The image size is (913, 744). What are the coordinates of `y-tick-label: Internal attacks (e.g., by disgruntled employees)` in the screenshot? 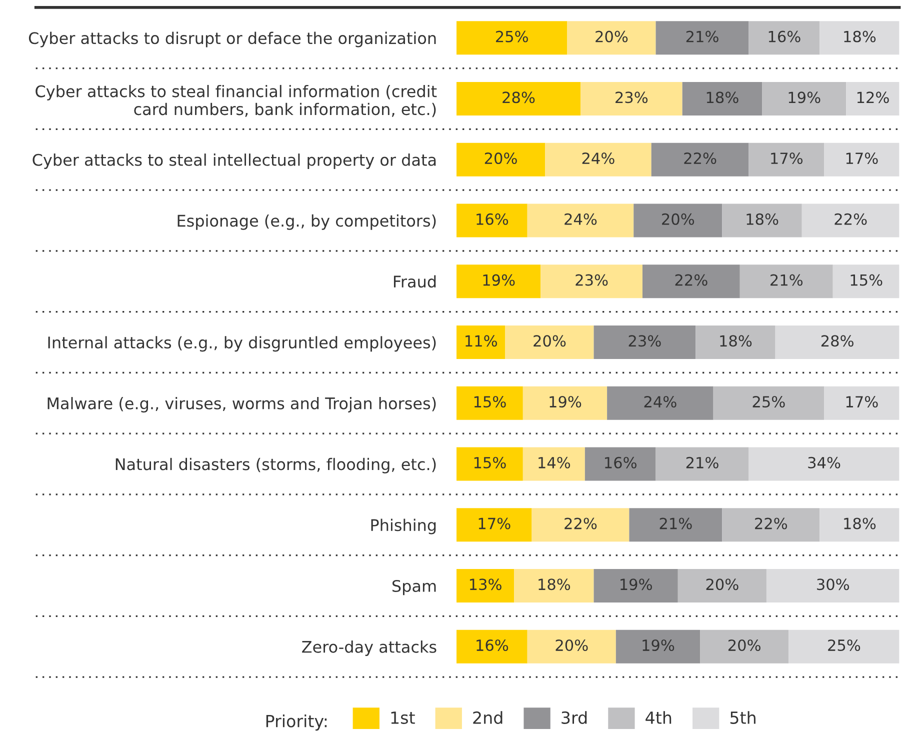 It's located at (242, 344).